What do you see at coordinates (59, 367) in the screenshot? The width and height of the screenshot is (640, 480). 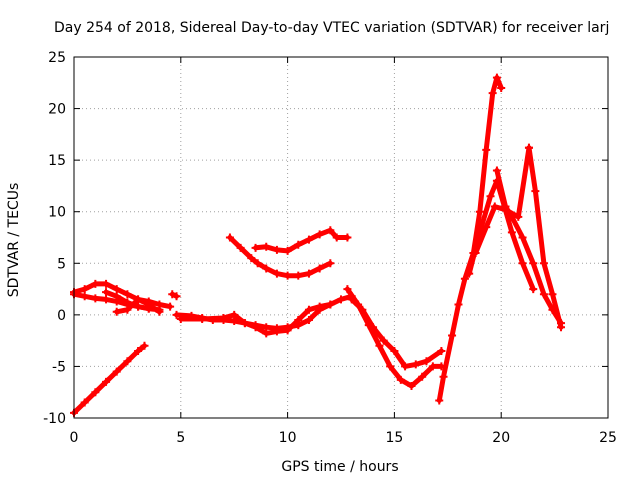 I see `y-tick-label: -5` at bounding box center [59, 367].